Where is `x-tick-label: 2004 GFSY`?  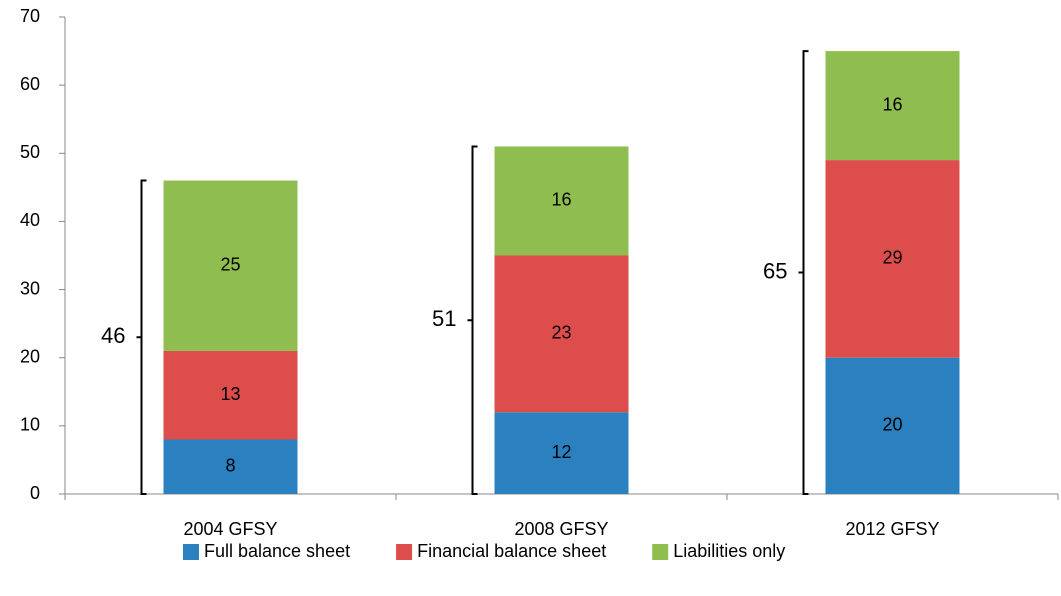 x-tick-label: 2004 GFSY is located at coordinates (230, 529).